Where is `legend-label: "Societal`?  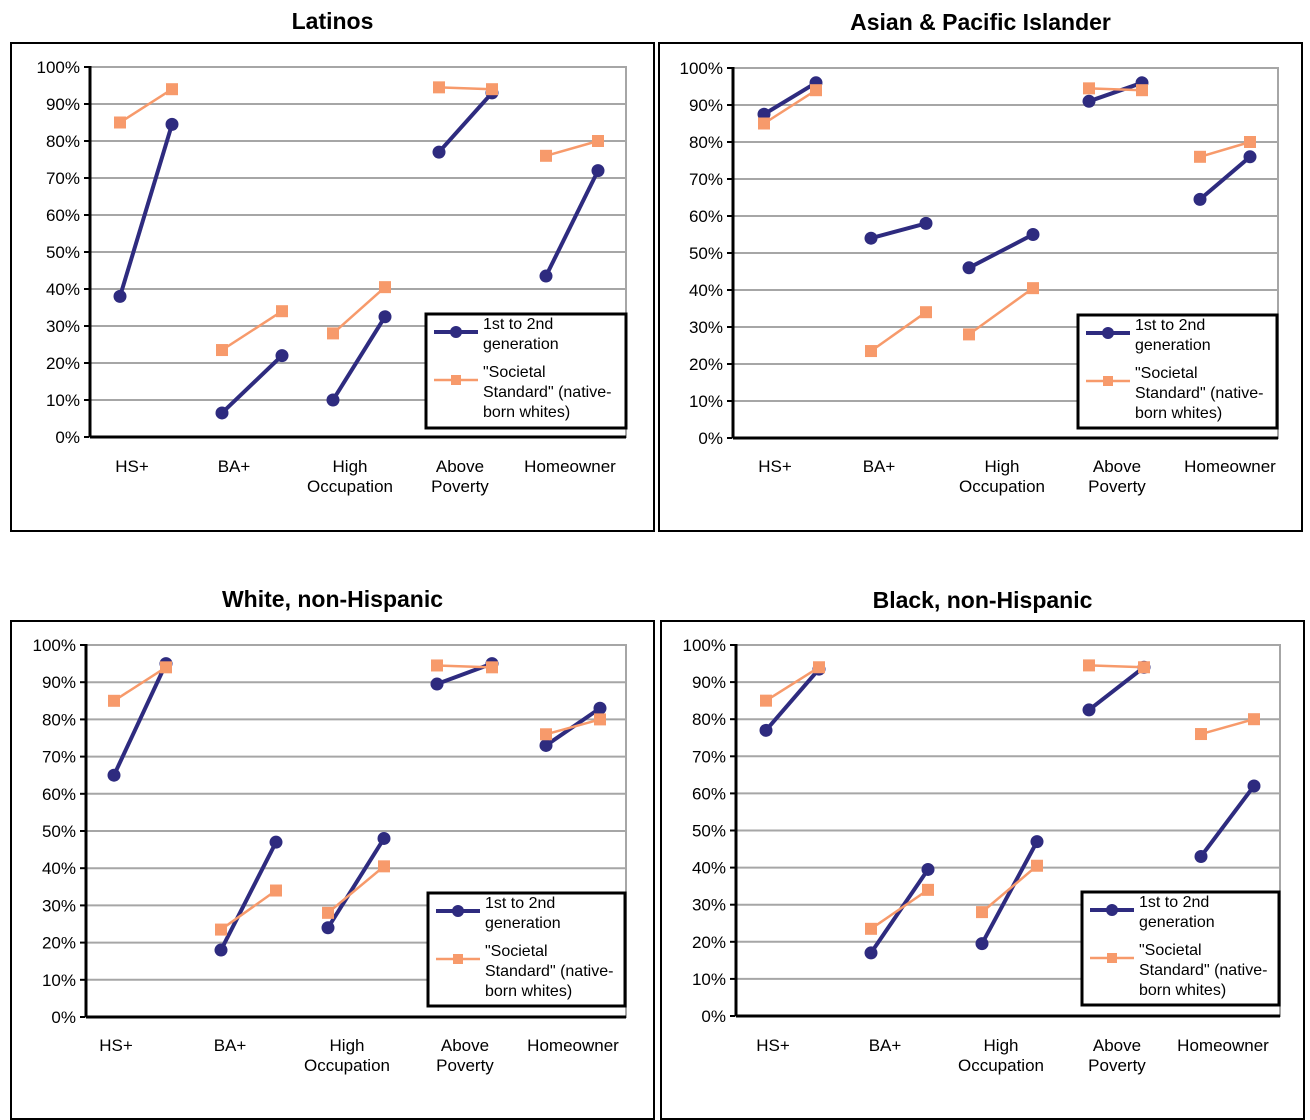 legend-label: "Societal is located at coordinates (1166, 373).